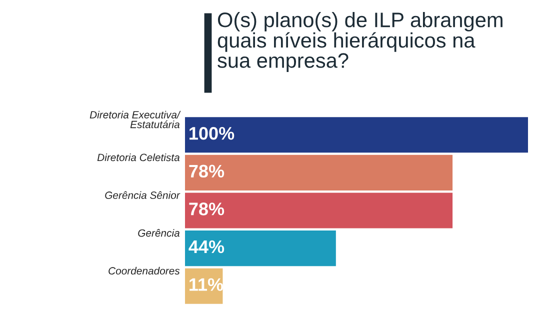 Image resolution: width=551 pixels, height=336 pixels. What do you see at coordinates (135, 119) in the screenshot?
I see `y-tick-label: Diretoria Executiva/ Estatutária` at bounding box center [135, 119].